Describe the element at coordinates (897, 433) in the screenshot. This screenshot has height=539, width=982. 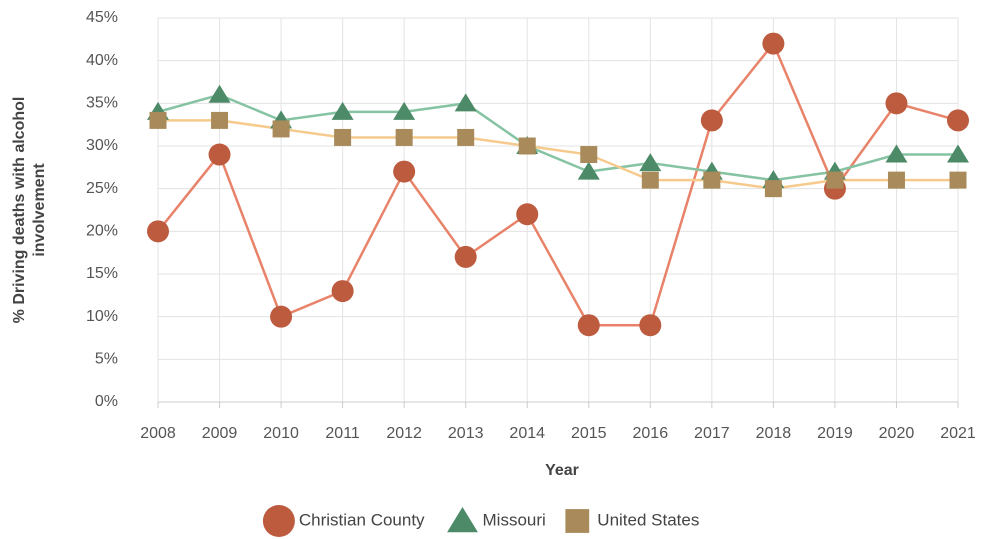
I see `x-tick-label: 2020` at that location.